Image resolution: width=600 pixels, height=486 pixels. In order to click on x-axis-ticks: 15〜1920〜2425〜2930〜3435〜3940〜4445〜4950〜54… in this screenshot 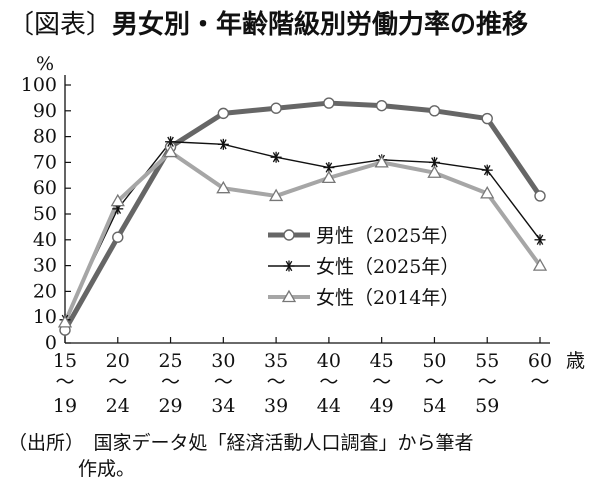, I will do `click(302, 377)`.